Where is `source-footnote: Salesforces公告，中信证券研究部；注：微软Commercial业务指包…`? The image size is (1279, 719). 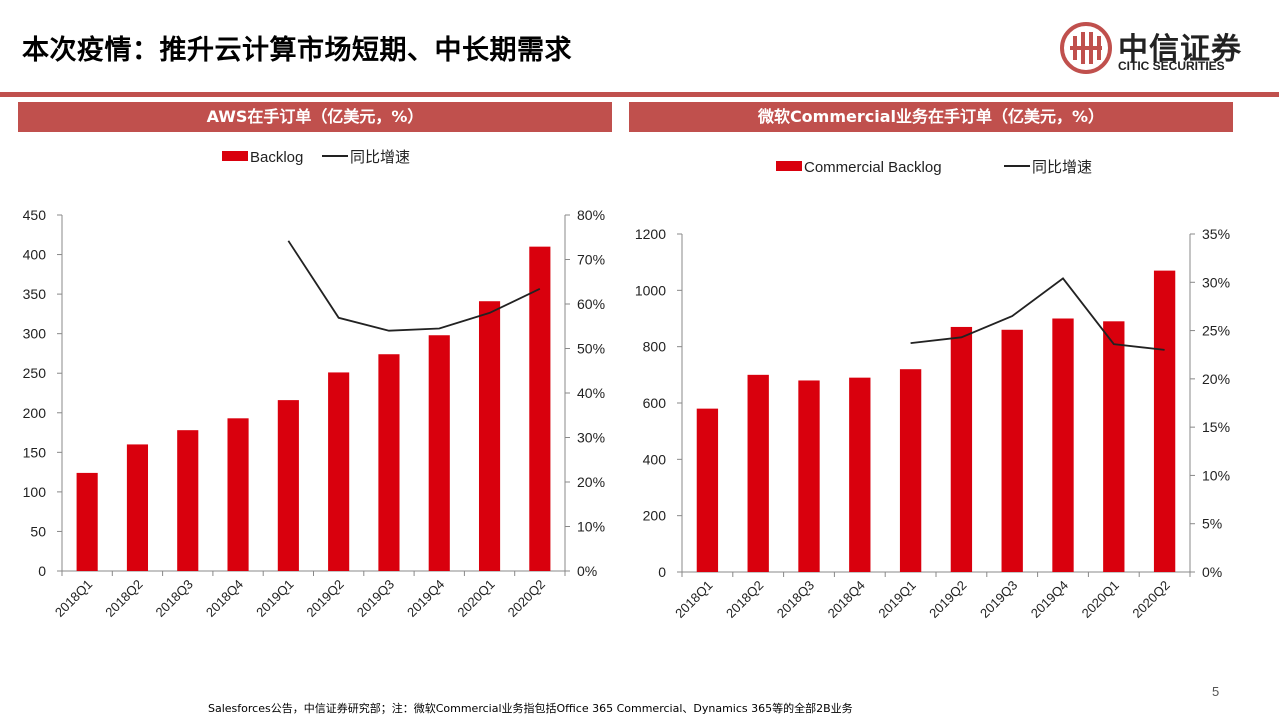
source-footnote: Salesforces公告，中信证券研究部；注：微软Commercial业务指包… is located at coordinates (530, 708).